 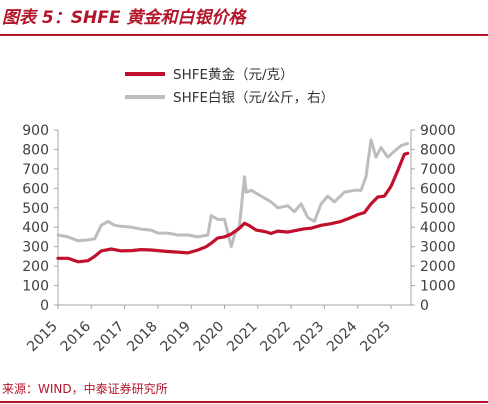 I want to click on x-axis-tick-label: 2022, so click(x=275, y=337).